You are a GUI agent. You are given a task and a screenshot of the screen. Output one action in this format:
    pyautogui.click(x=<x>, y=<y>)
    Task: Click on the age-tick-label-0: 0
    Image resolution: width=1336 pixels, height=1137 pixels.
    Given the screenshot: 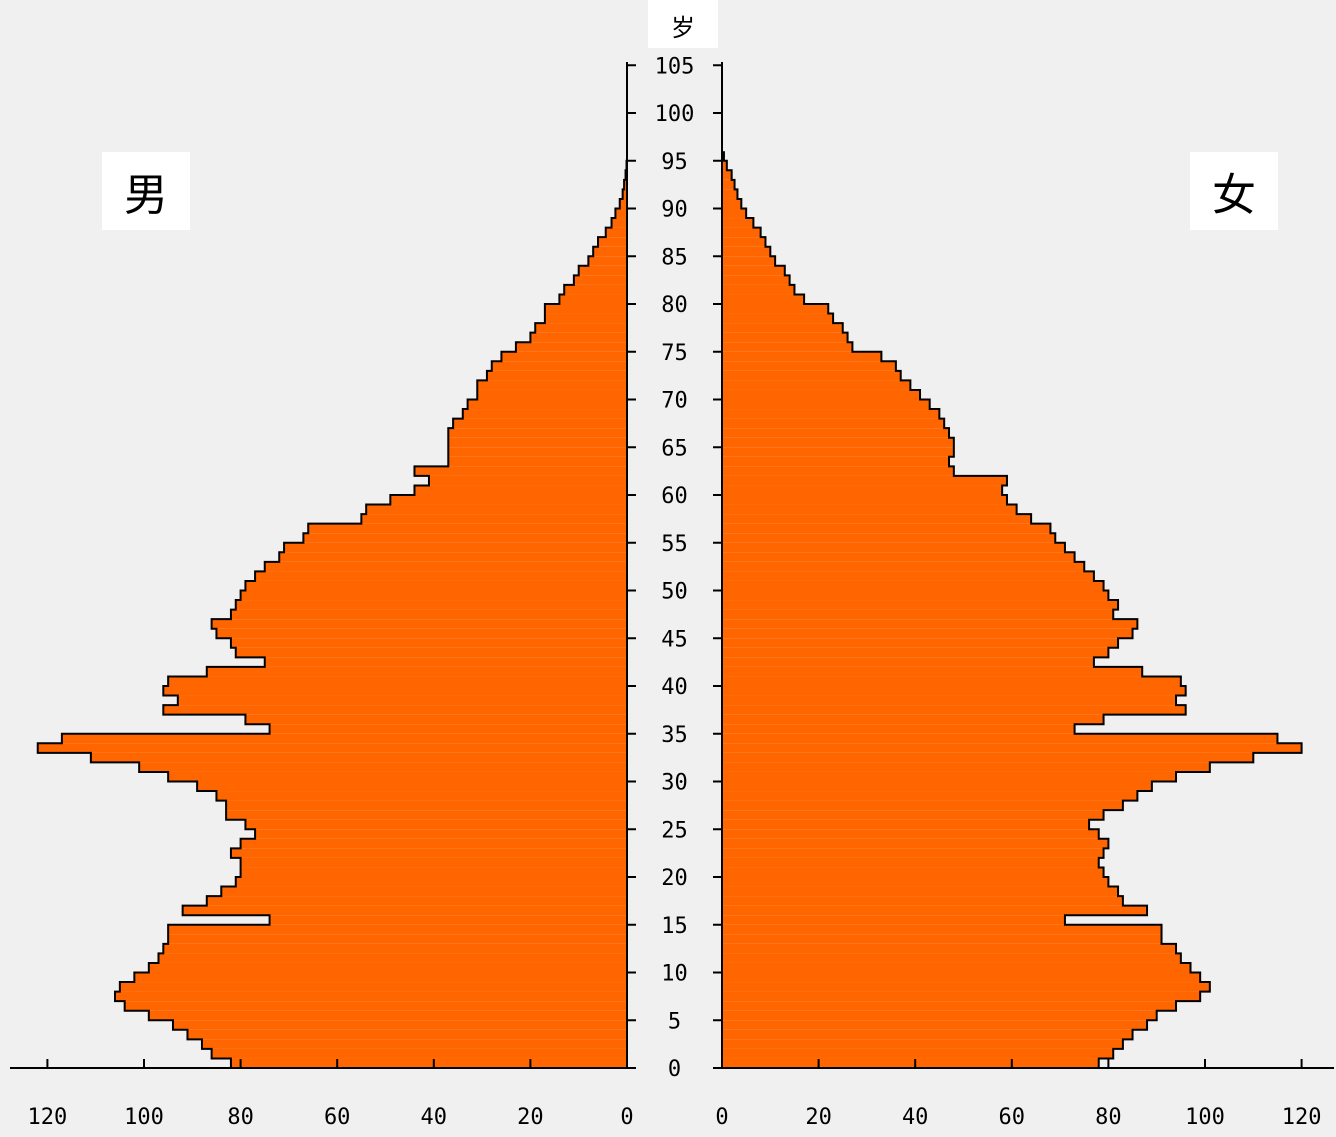 What is the action you would take?
    pyautogui.click(x=674, y=1069)
    